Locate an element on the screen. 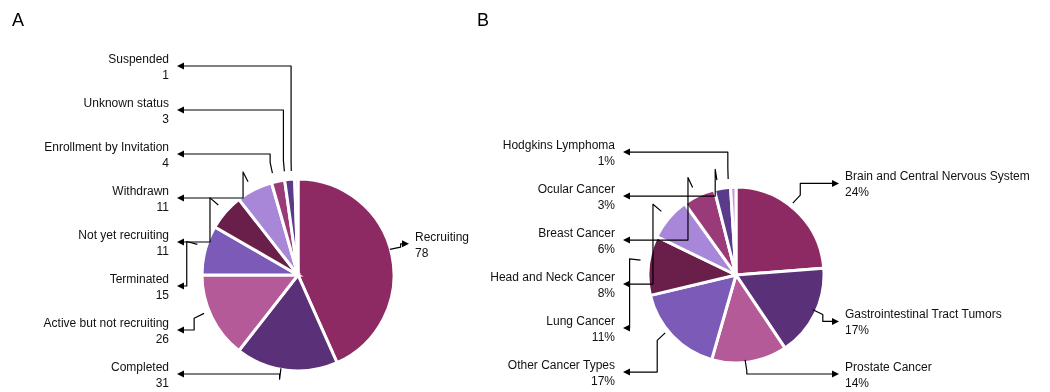  slice-label: Hodgkins Lymphoma is located at coordinates (559, 145).